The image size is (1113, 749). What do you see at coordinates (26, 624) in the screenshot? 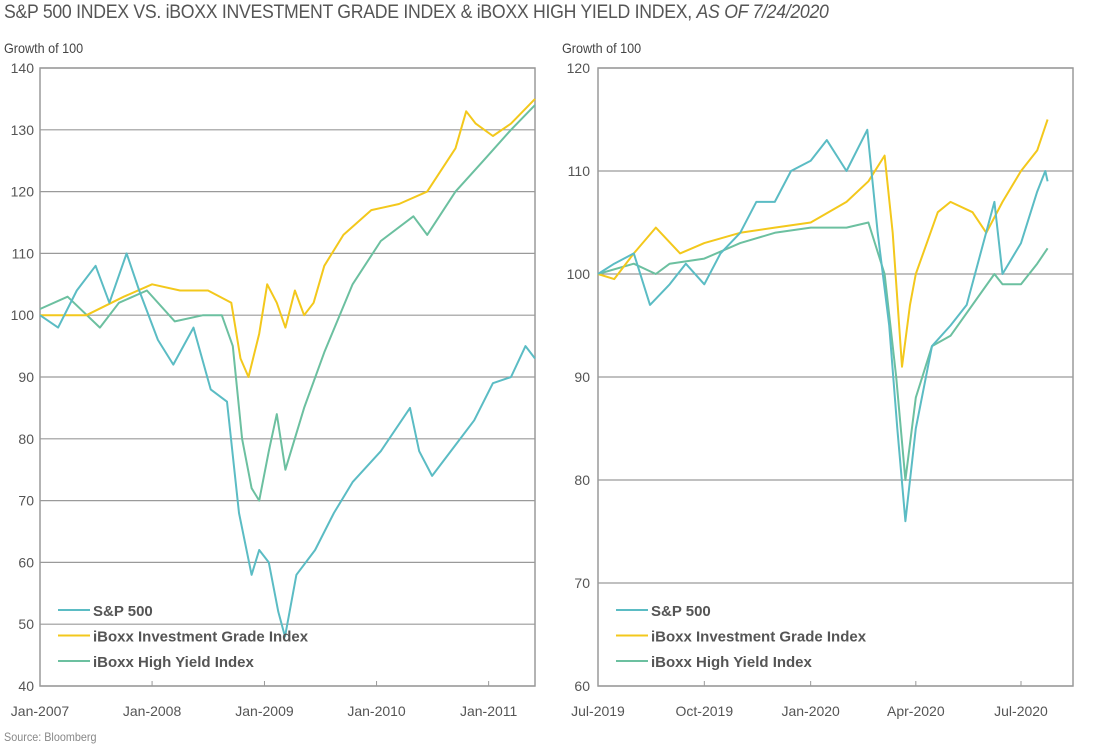
I see `y-tick-label: 50` at bounding box center [26, 624].